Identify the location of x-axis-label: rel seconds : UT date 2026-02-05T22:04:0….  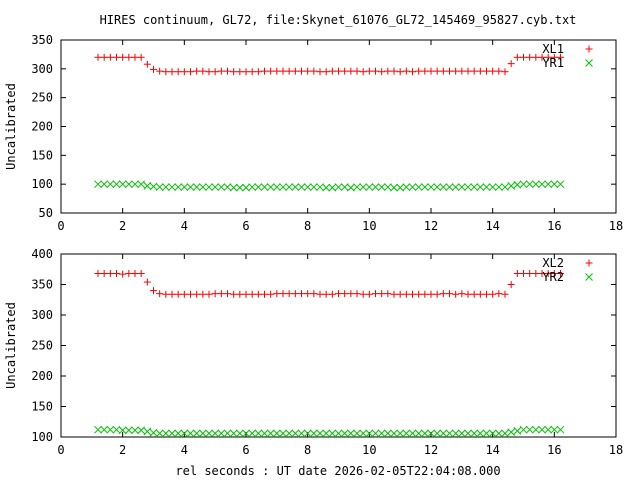
(337, 471).